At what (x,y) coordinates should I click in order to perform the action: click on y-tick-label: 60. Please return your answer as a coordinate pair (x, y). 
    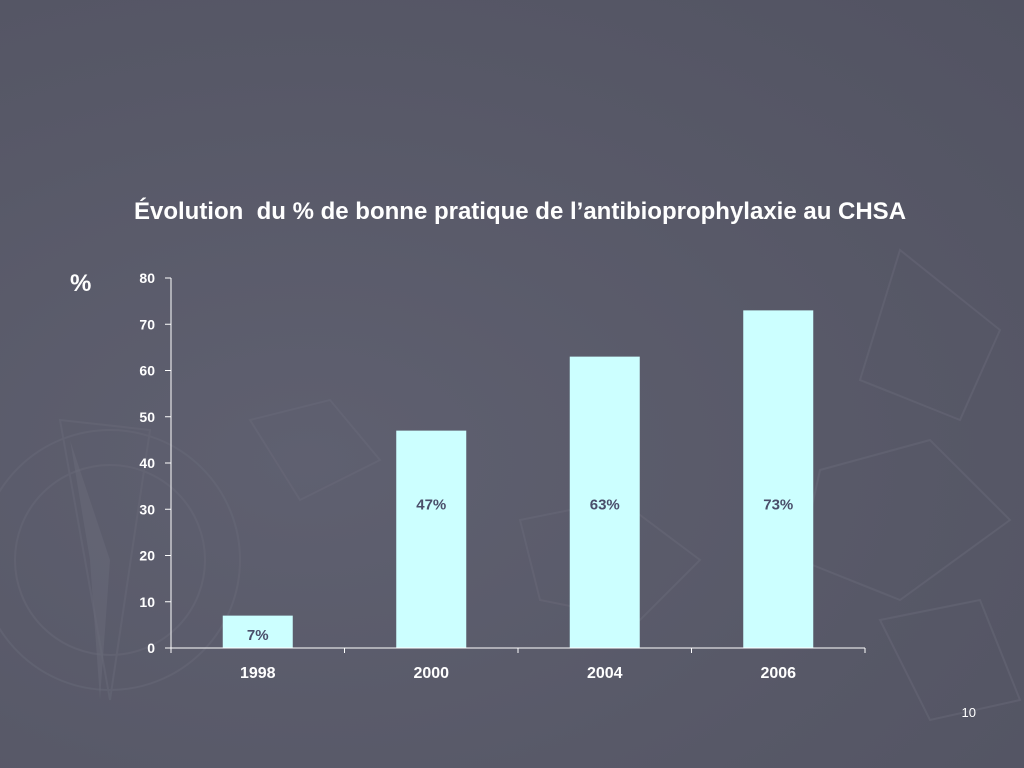
    Looking at the image, I should click on (147, 371).